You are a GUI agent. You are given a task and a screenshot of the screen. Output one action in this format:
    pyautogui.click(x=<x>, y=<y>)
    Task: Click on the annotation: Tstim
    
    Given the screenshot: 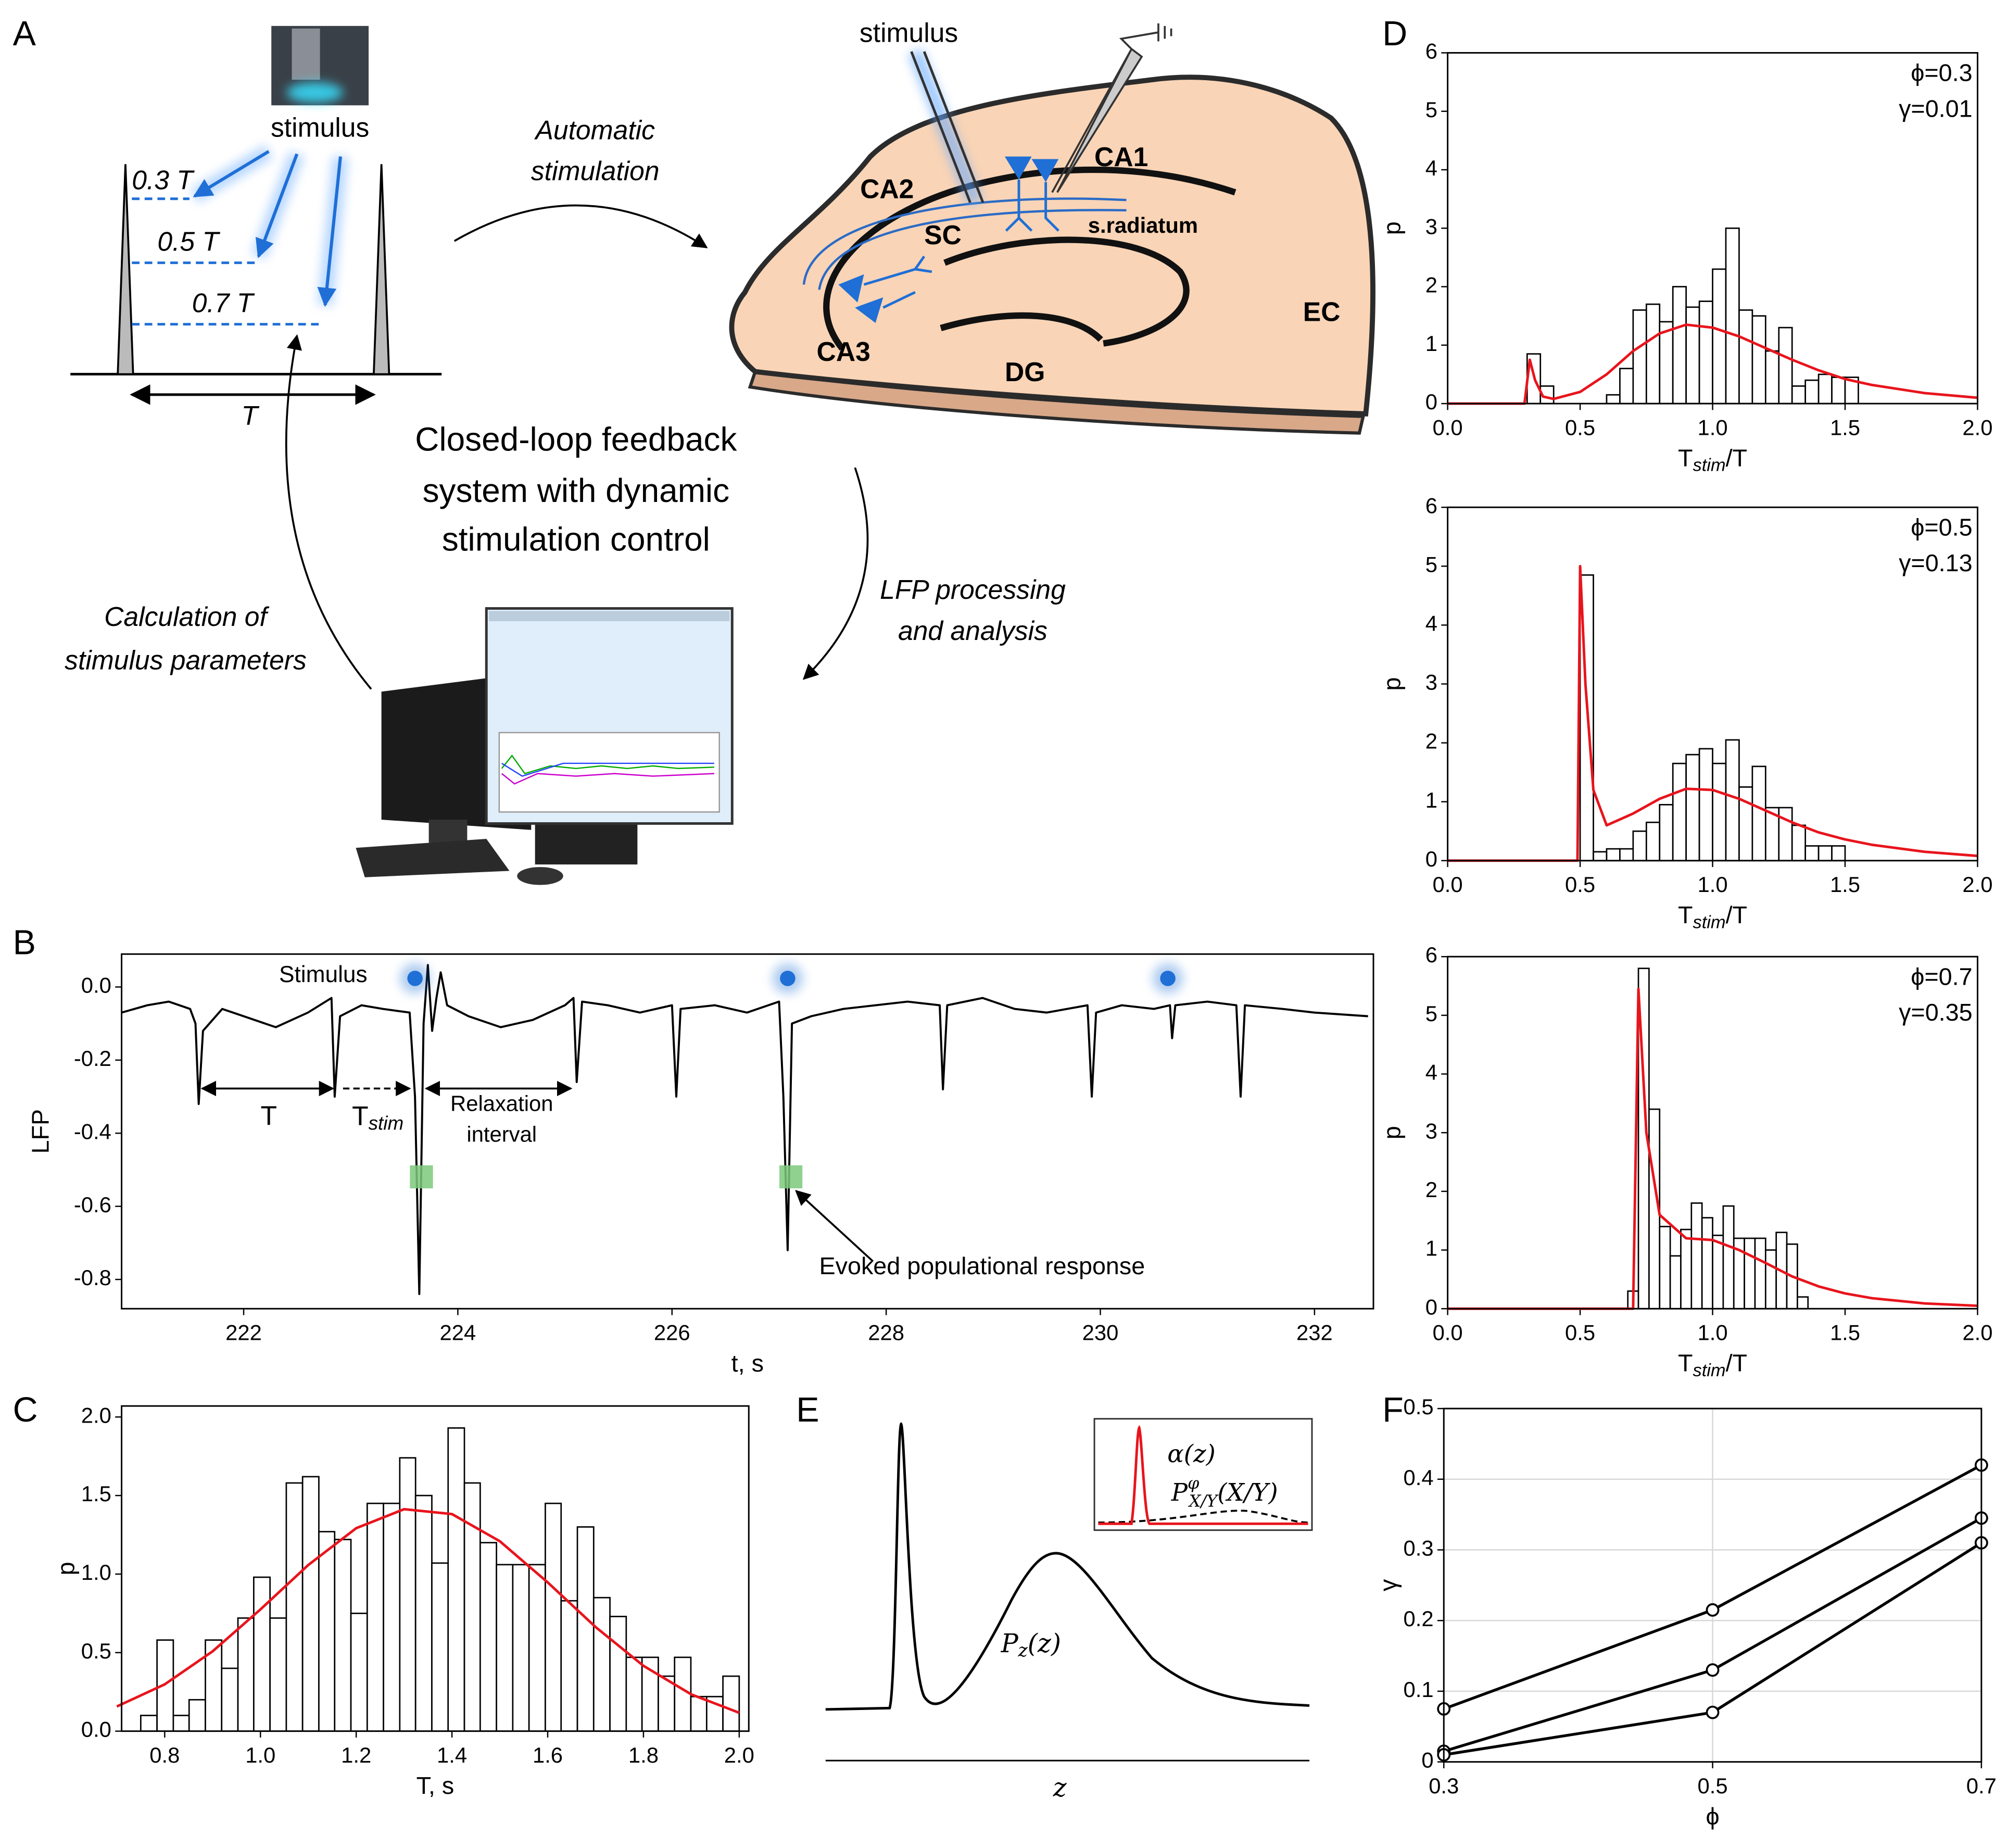 What is the action you would take?
    pyautogui.click(x=378, y=1117)
    